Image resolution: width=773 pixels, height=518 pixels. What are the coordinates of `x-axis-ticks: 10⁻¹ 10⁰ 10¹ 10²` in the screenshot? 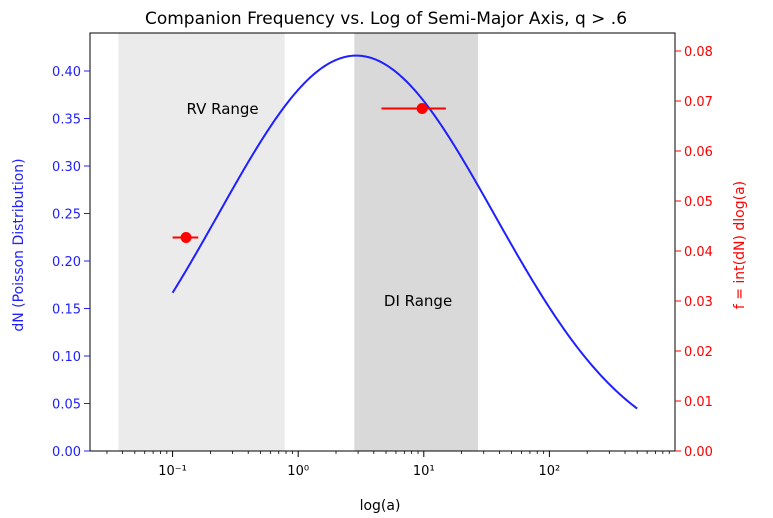 It's located at (388, 465).